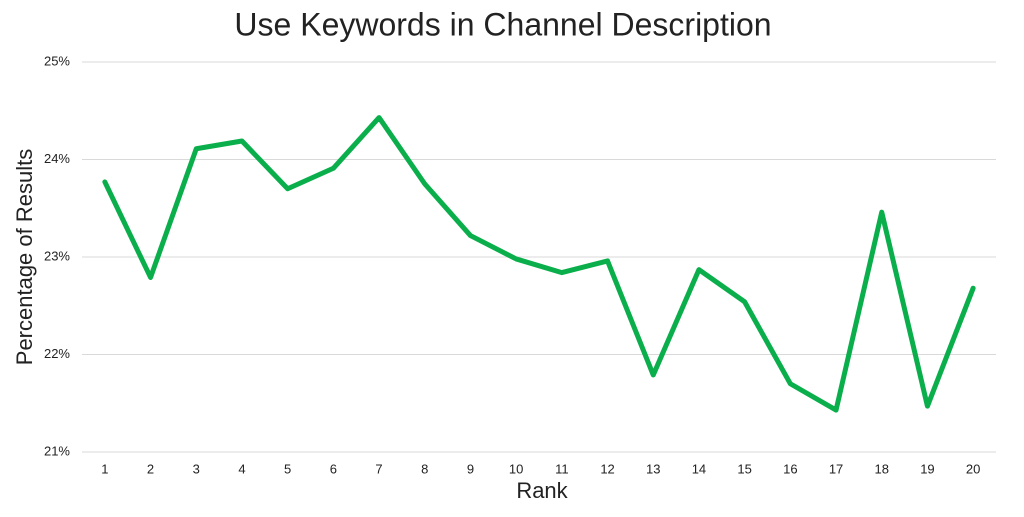  I want to click on y-tick-label: 23%, so click(57, 255).